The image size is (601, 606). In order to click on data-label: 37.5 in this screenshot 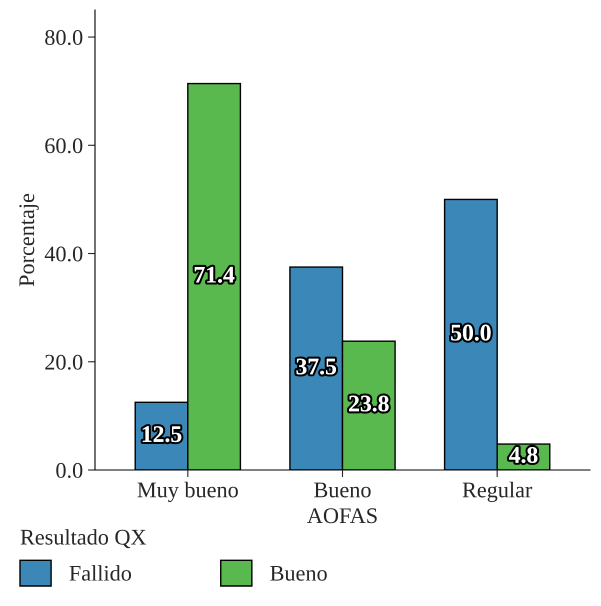, I will do `click(316, 366)`.